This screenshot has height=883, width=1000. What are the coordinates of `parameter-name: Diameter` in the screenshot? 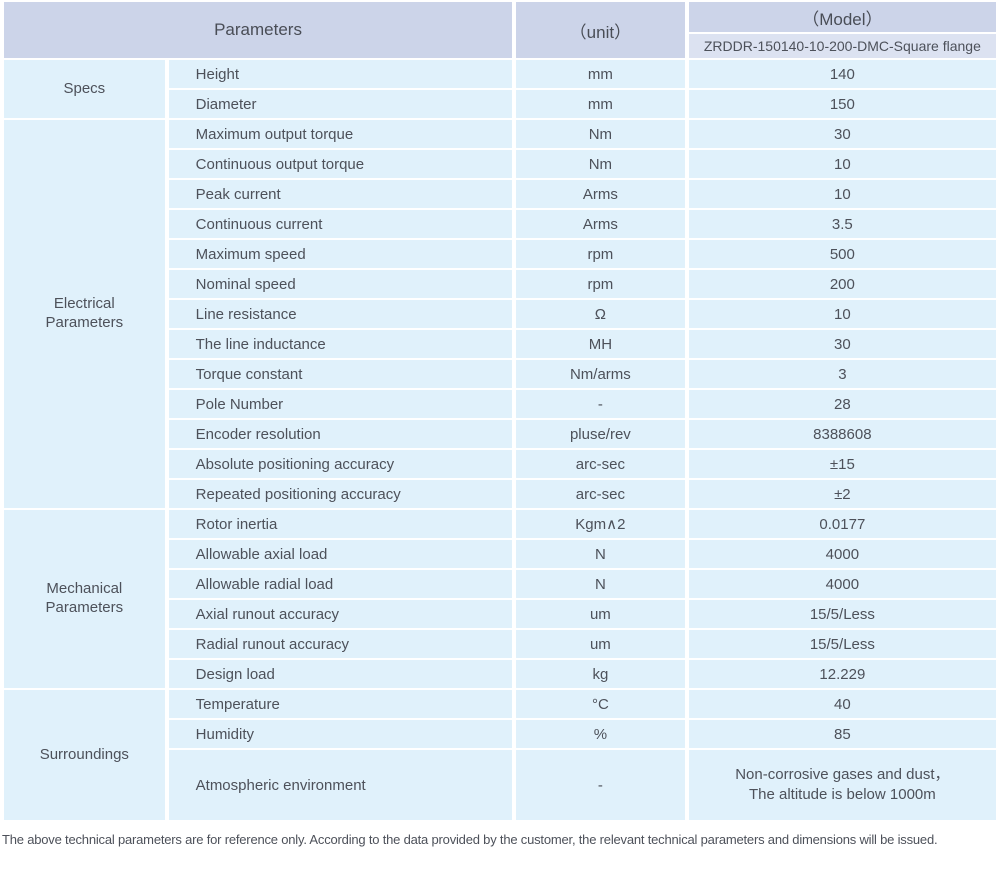 It's located at (340, 104).